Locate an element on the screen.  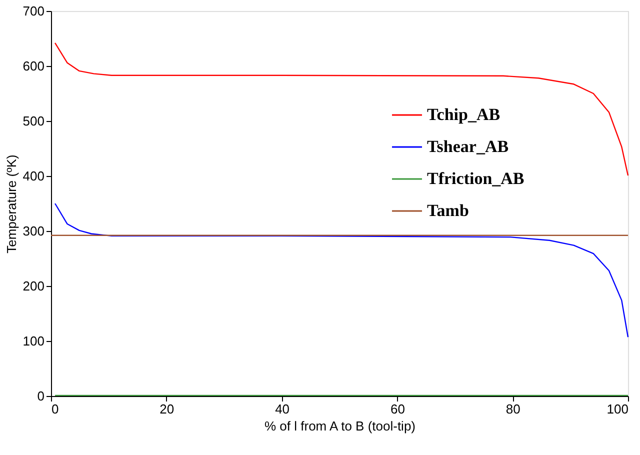
x-tick-label: 60 is located at coordinates (397, 409).